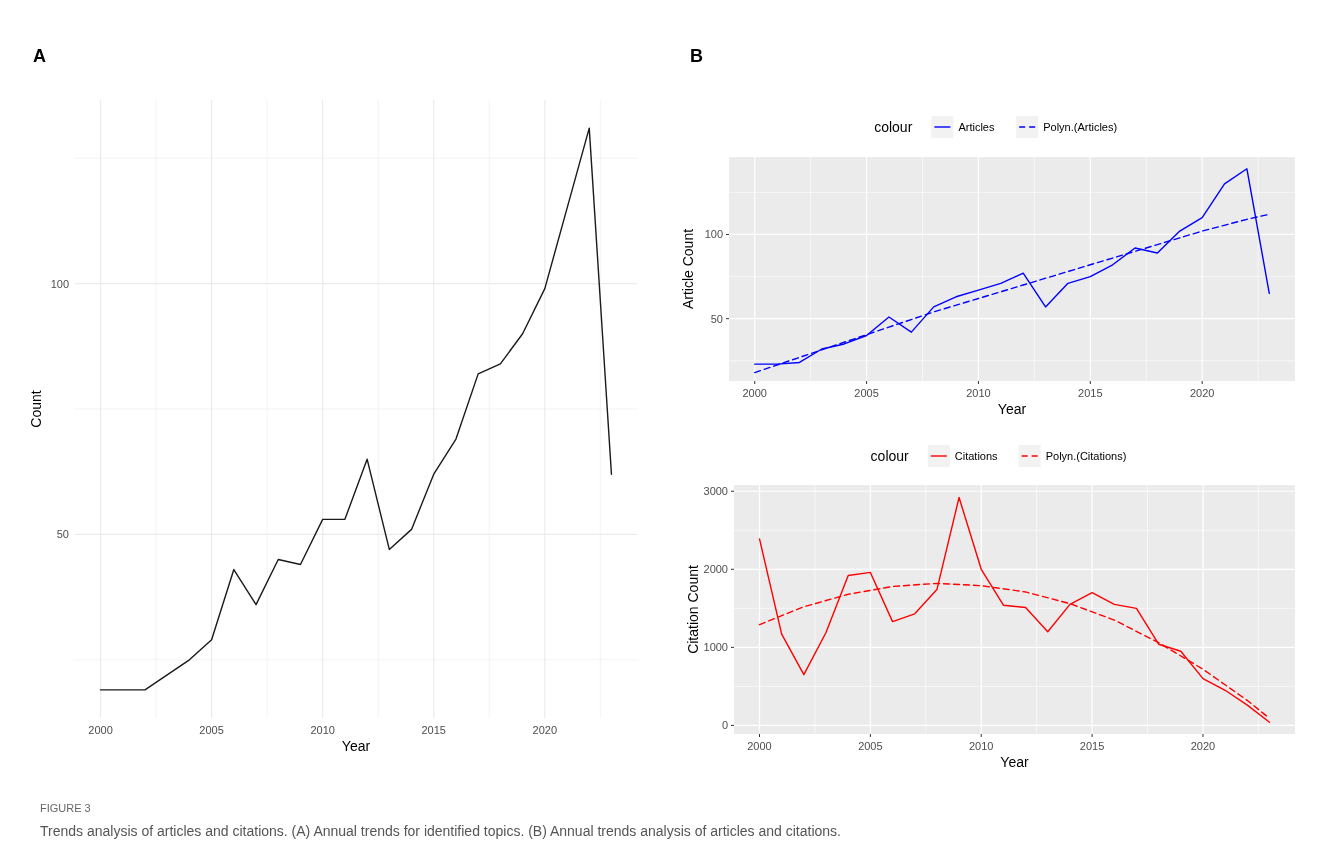 This screenshot has height=860, width=1320. Describe the element at coordinates (976, 127) in the screenshot. I see `legend-label: Articles` at that location.